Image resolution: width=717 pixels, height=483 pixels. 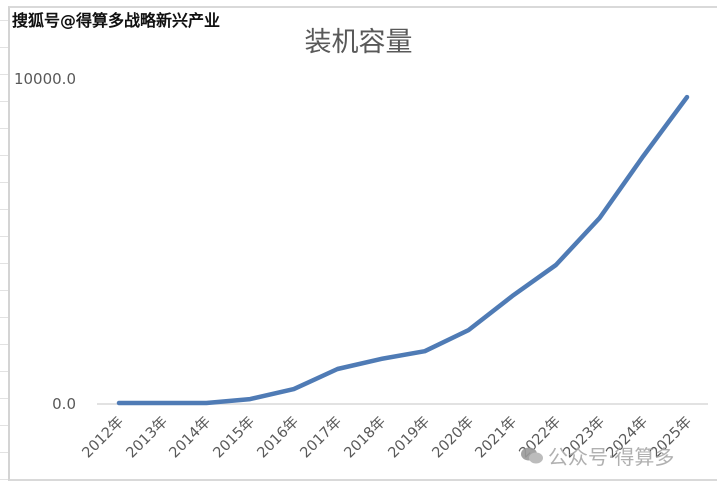 I want to click on source-watermark: 搜狐号@得算多战略新兴产业, so click(x=116, y=20).